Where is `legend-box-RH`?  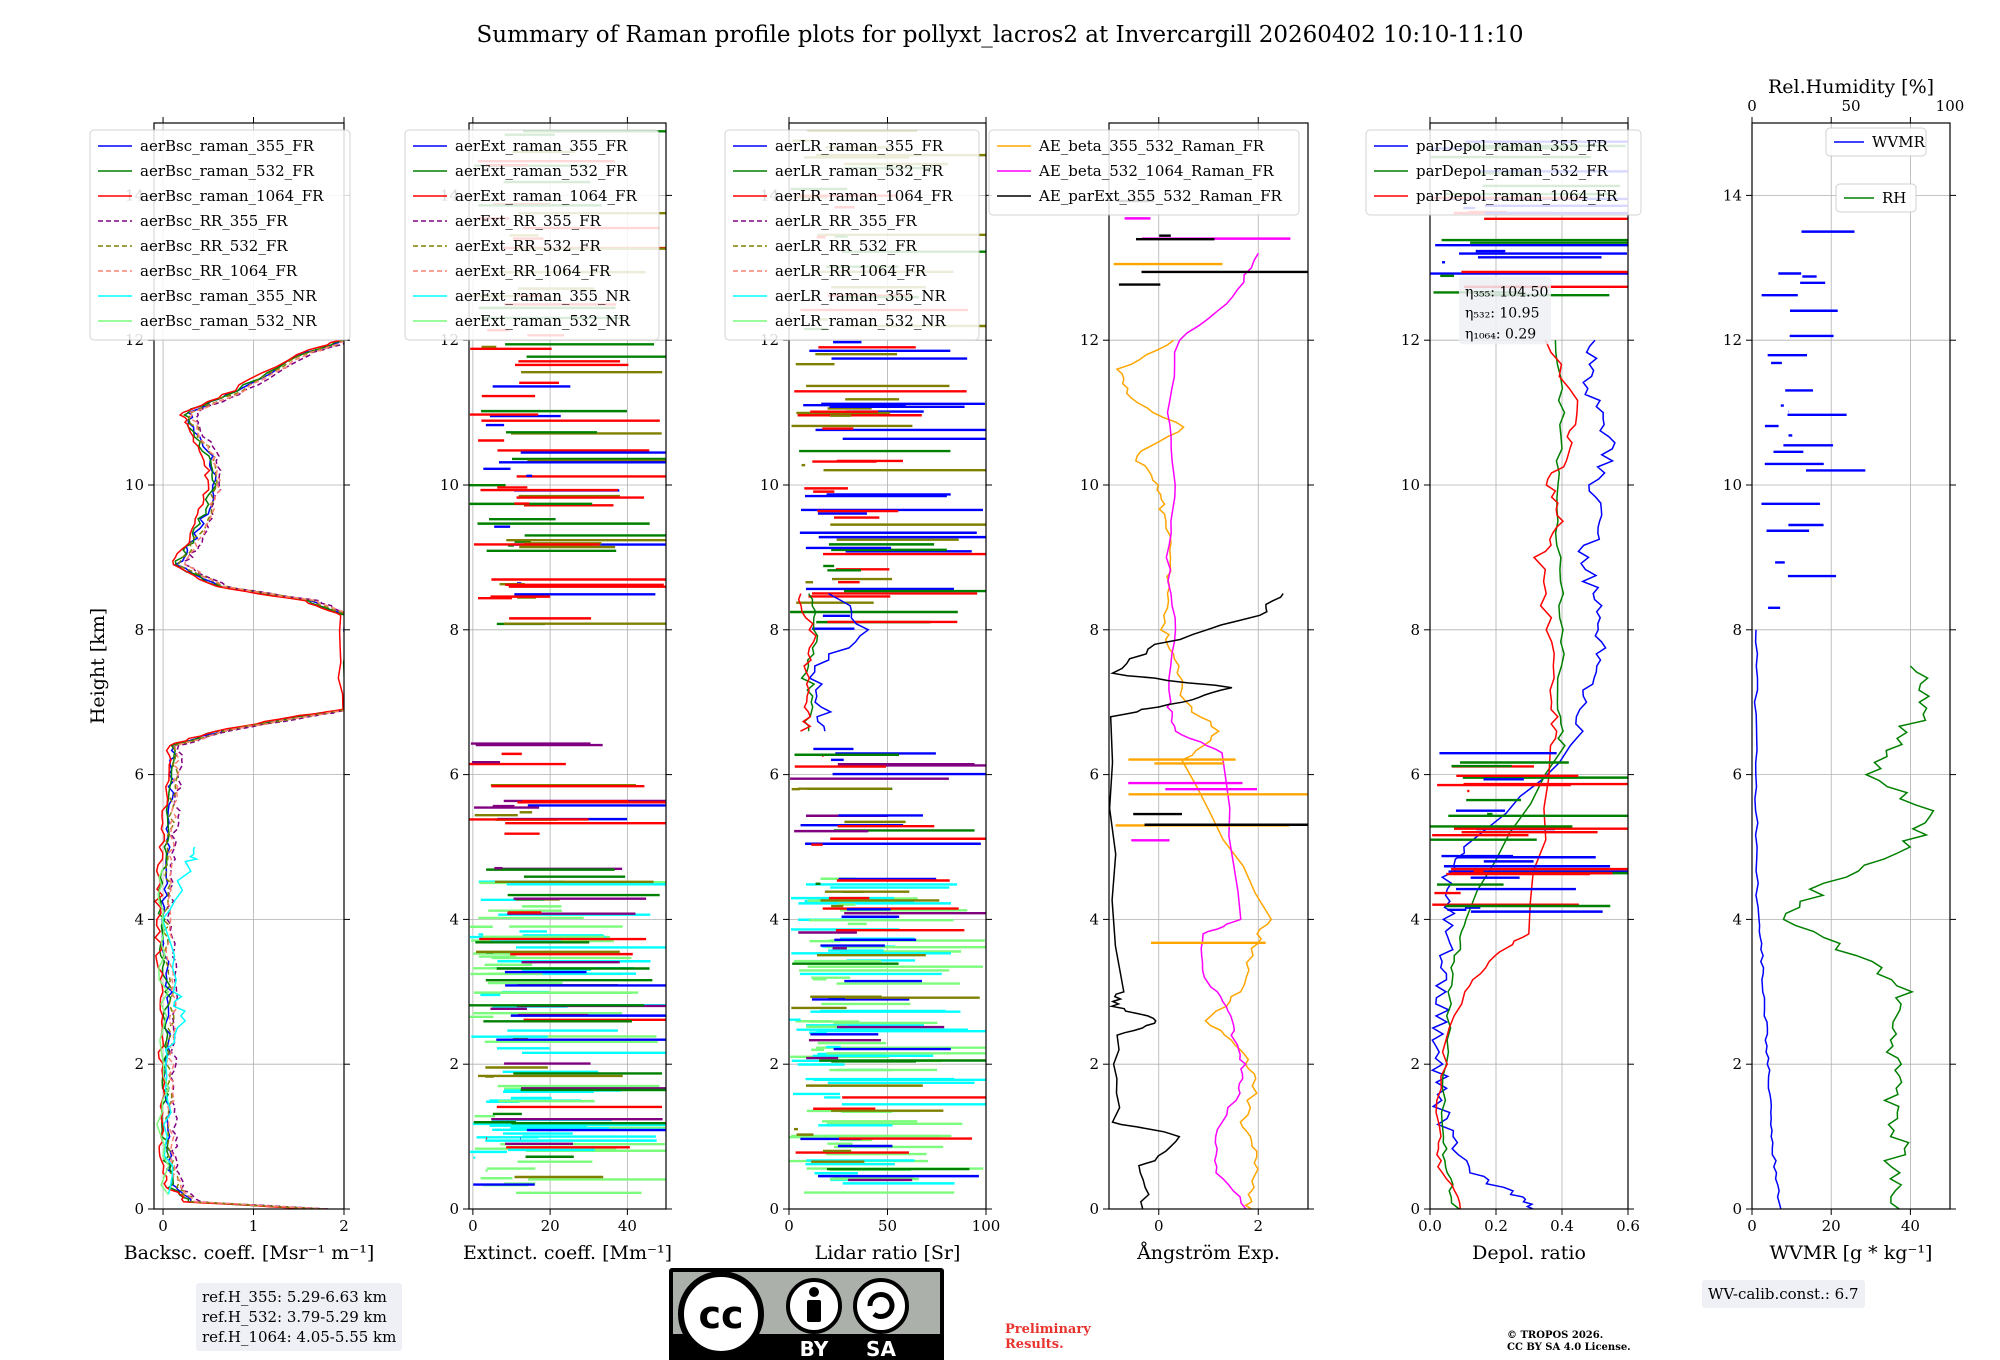 legend-box-RH is located at coordinates (1876, 198).